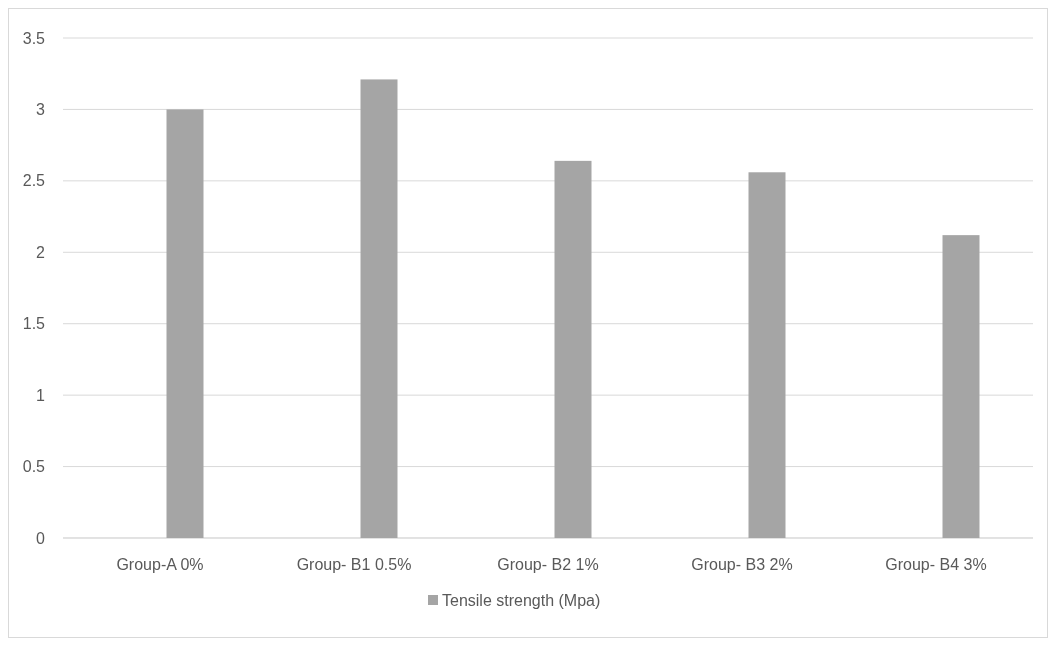 This screenshot has height=650, width=1059. I want to click on x-tick-label: Group-A 0%, so click(160, 564).